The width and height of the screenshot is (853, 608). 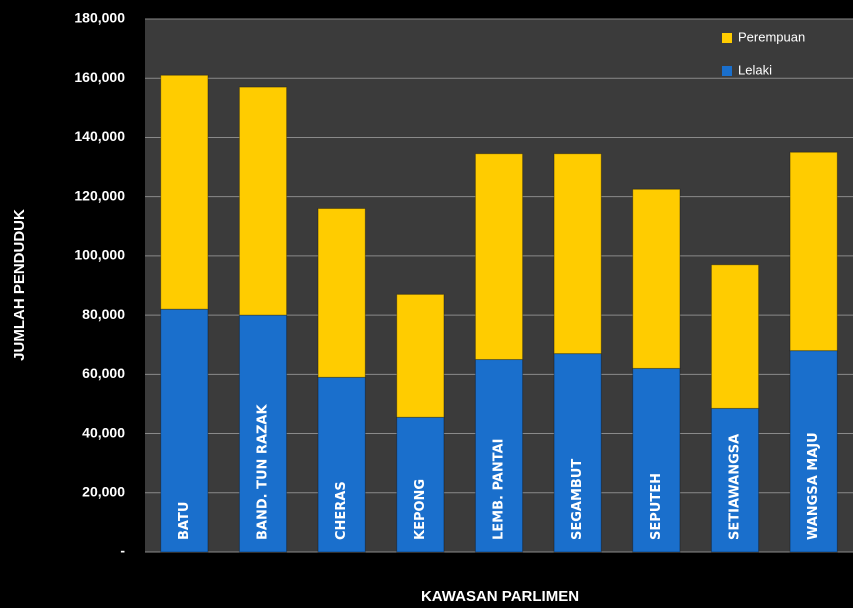 I want to click on y-tick-label: 100,000, so click(x=99, y=255).